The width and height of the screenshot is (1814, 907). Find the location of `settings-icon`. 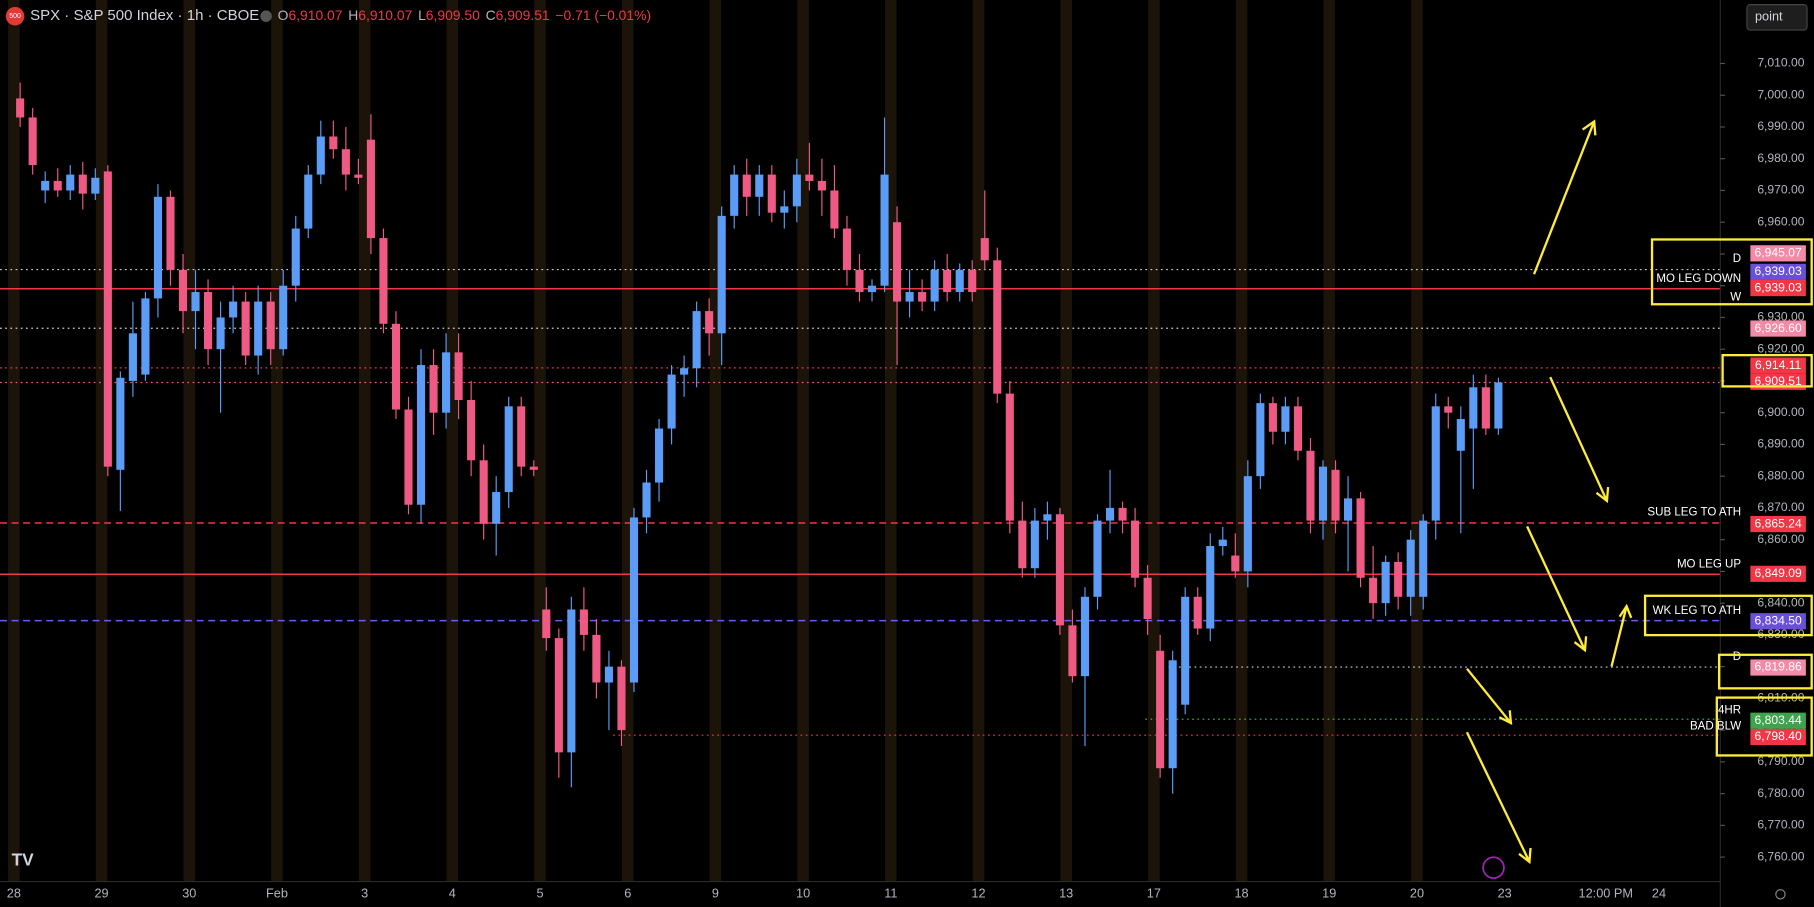

settings-icon is located at coordinates (1780, 894).